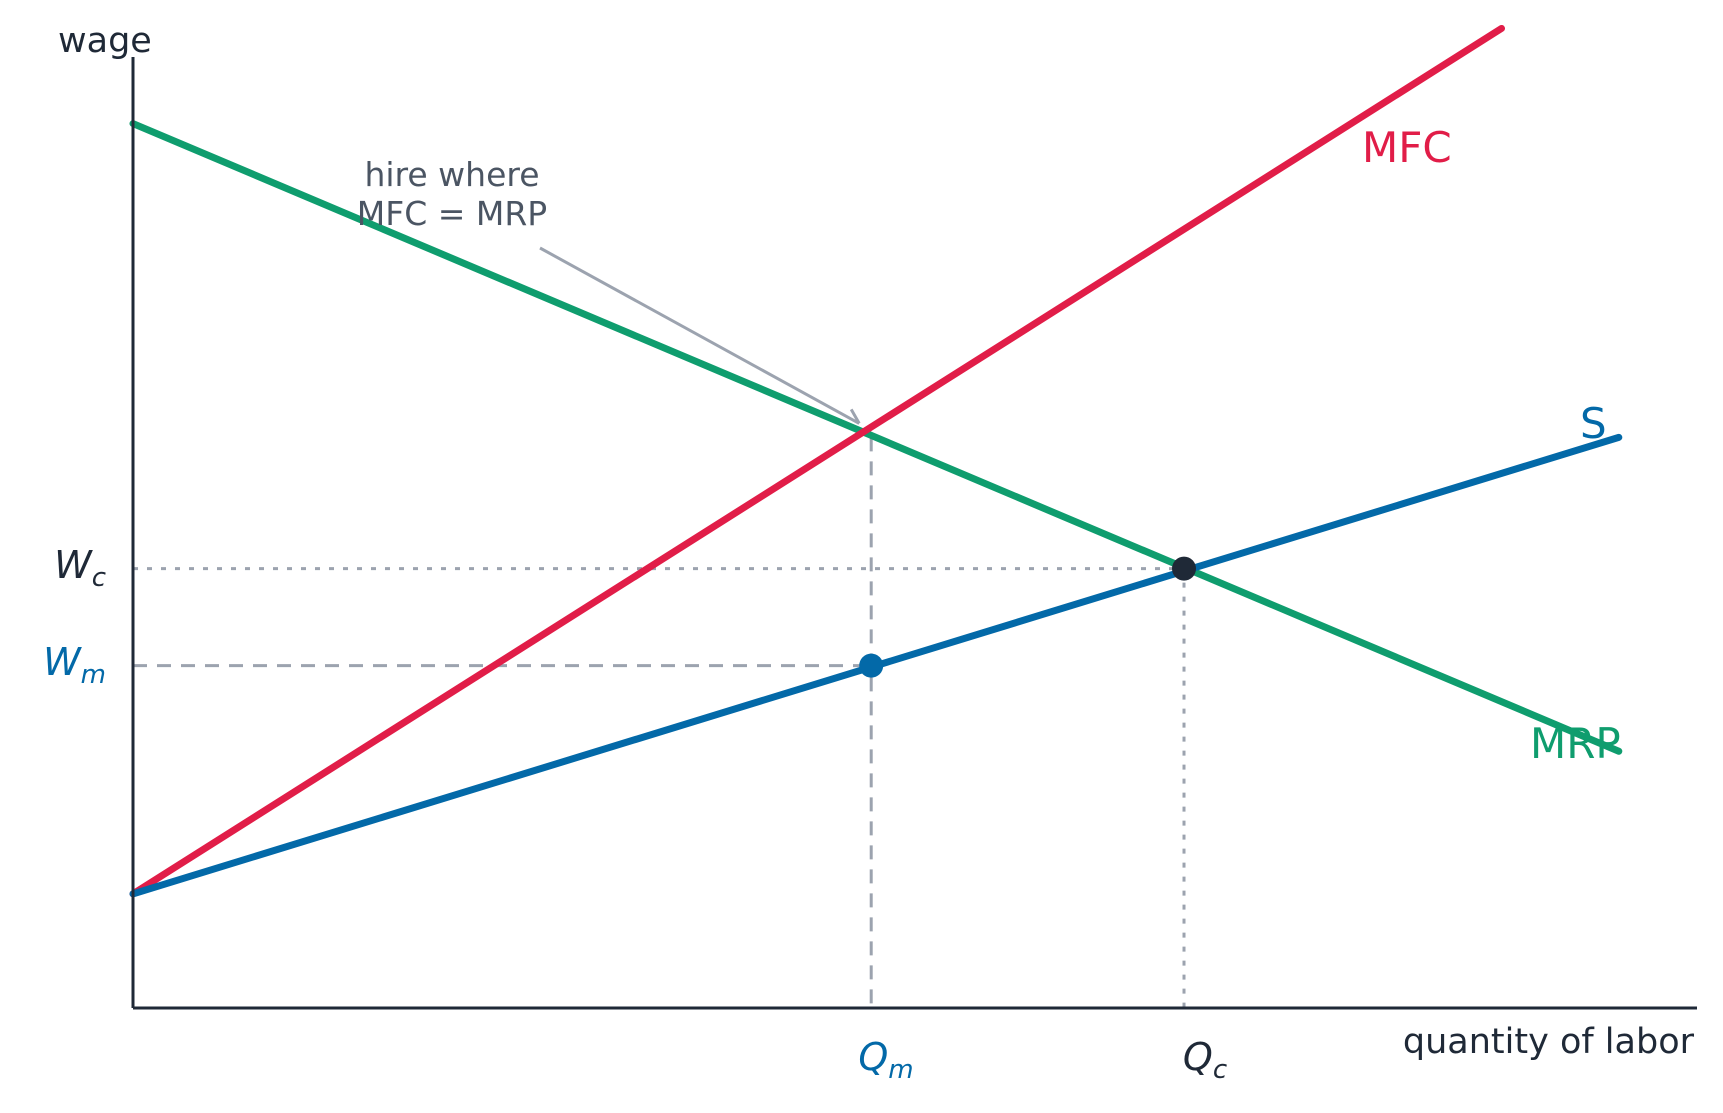  I want to click on competitive-point, so click(1184, 568).